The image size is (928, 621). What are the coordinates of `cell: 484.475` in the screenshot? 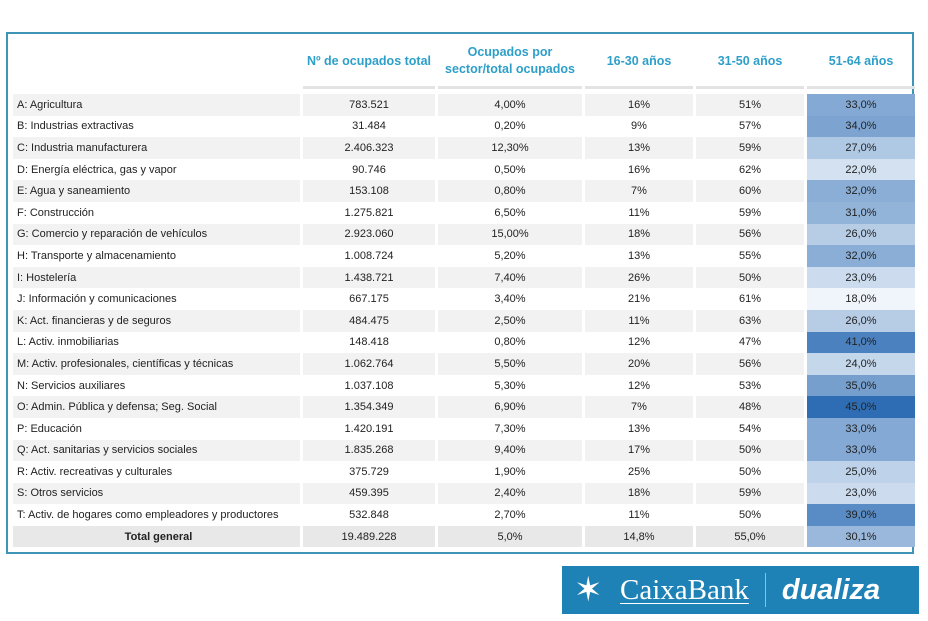 It's located at (369, 320).